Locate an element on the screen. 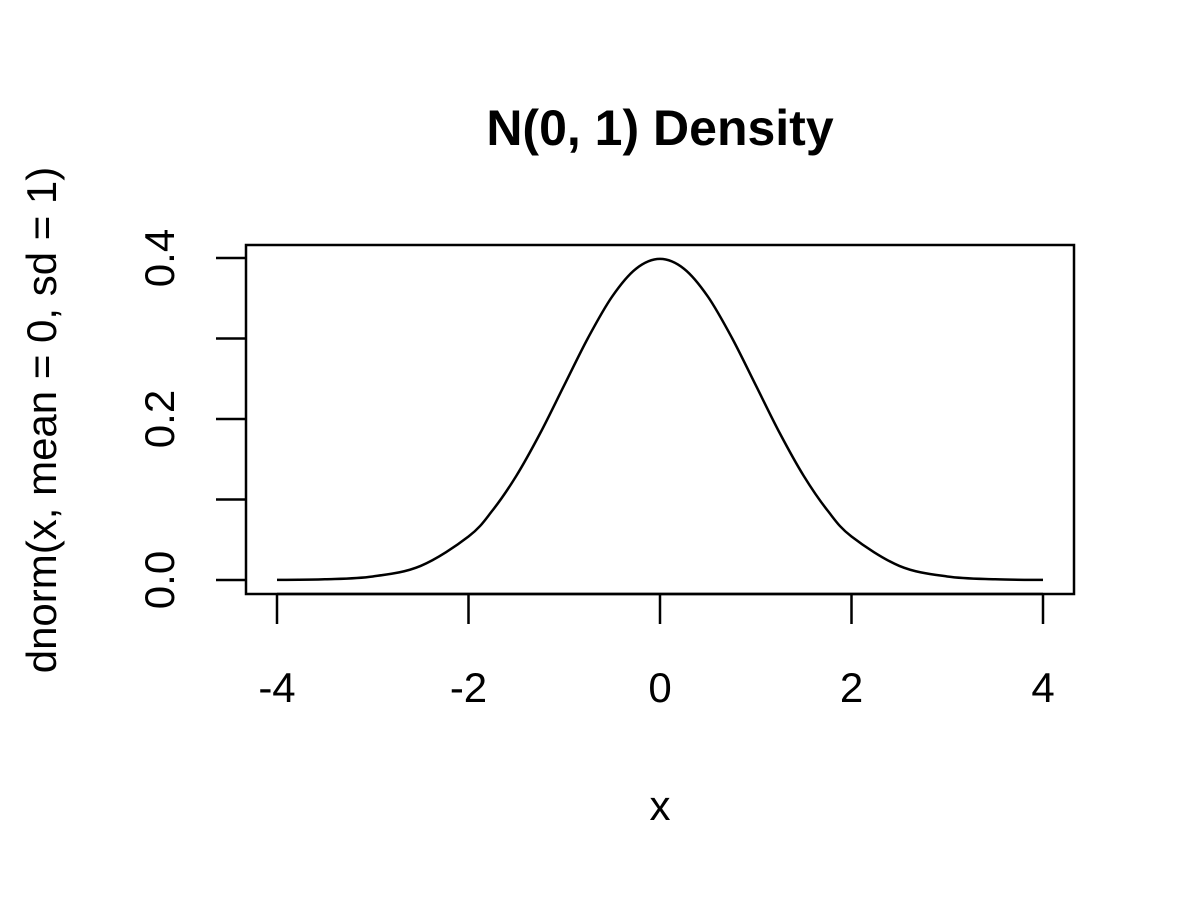  x-axis: -4 -2 0 2 4 is located at coordinates (656, 651).